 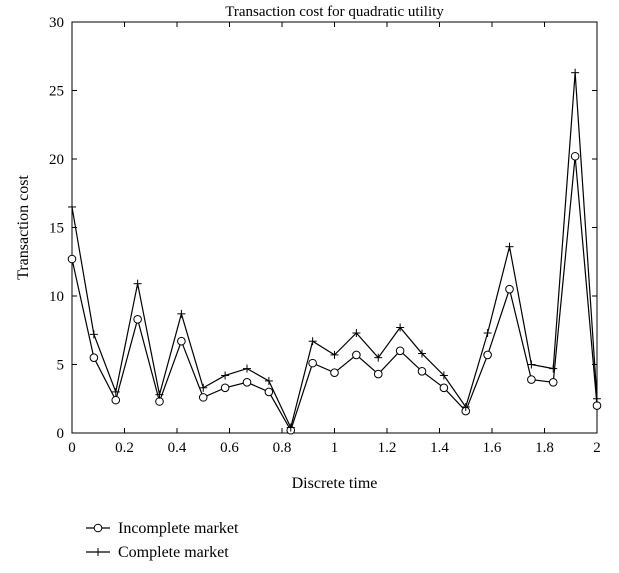 What do you see at coordinates (229, 448) in the screenshot?
I see `x-tick-label: 0.6` at bounding box center [229, 448].